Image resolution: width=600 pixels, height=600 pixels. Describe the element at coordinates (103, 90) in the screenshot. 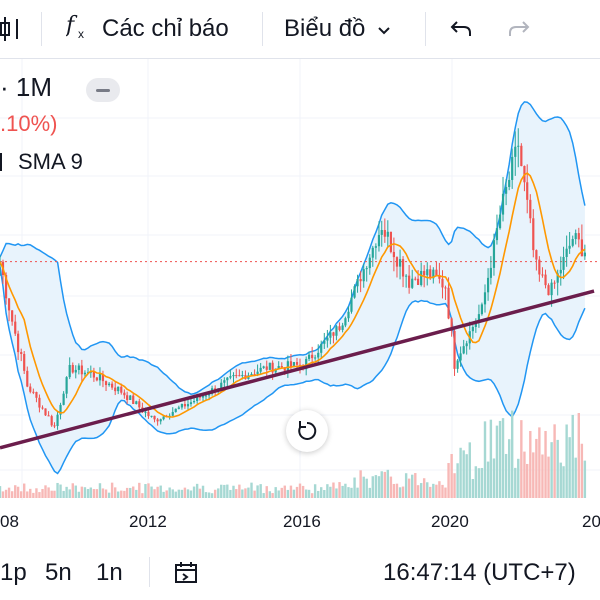

I see `collapse-legend-button` at that location.